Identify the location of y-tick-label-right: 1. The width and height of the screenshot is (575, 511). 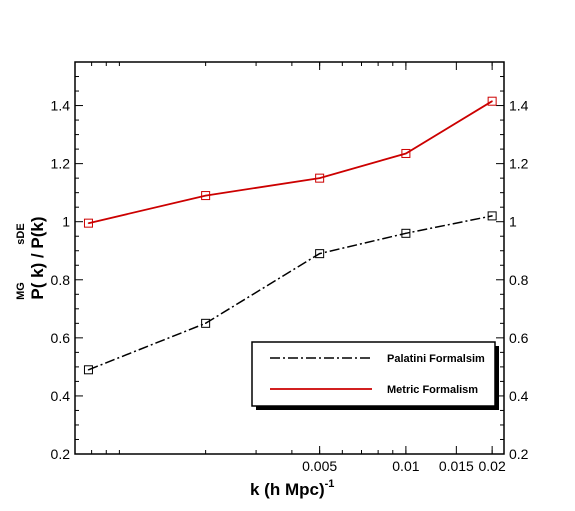
(513, 222).